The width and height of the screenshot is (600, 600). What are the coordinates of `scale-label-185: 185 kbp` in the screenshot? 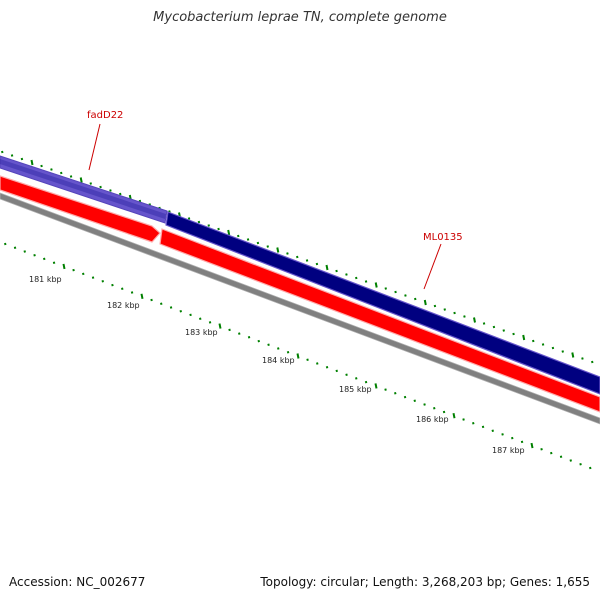 It's located at (355, 389).